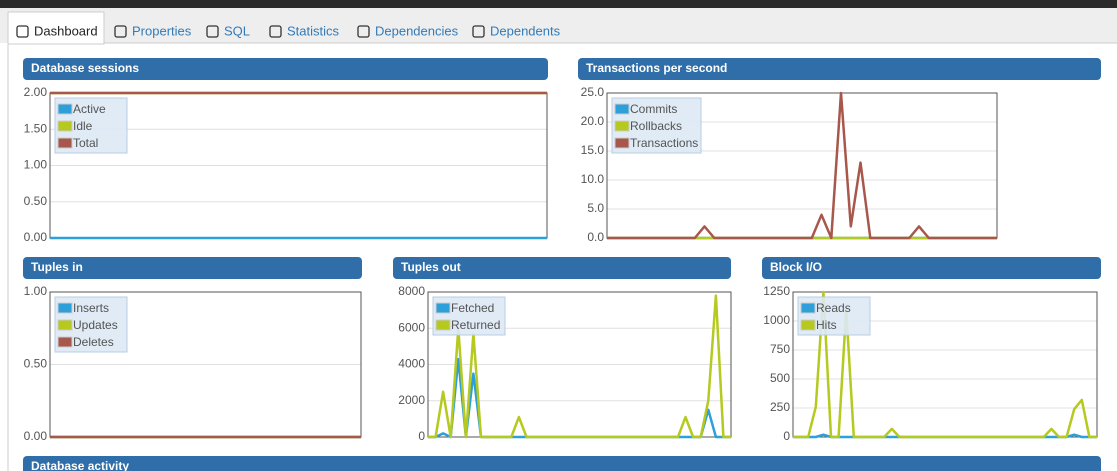 The image size is (1117, 471). I want to click on y-tick-label: 0.0, so click(595, 237).